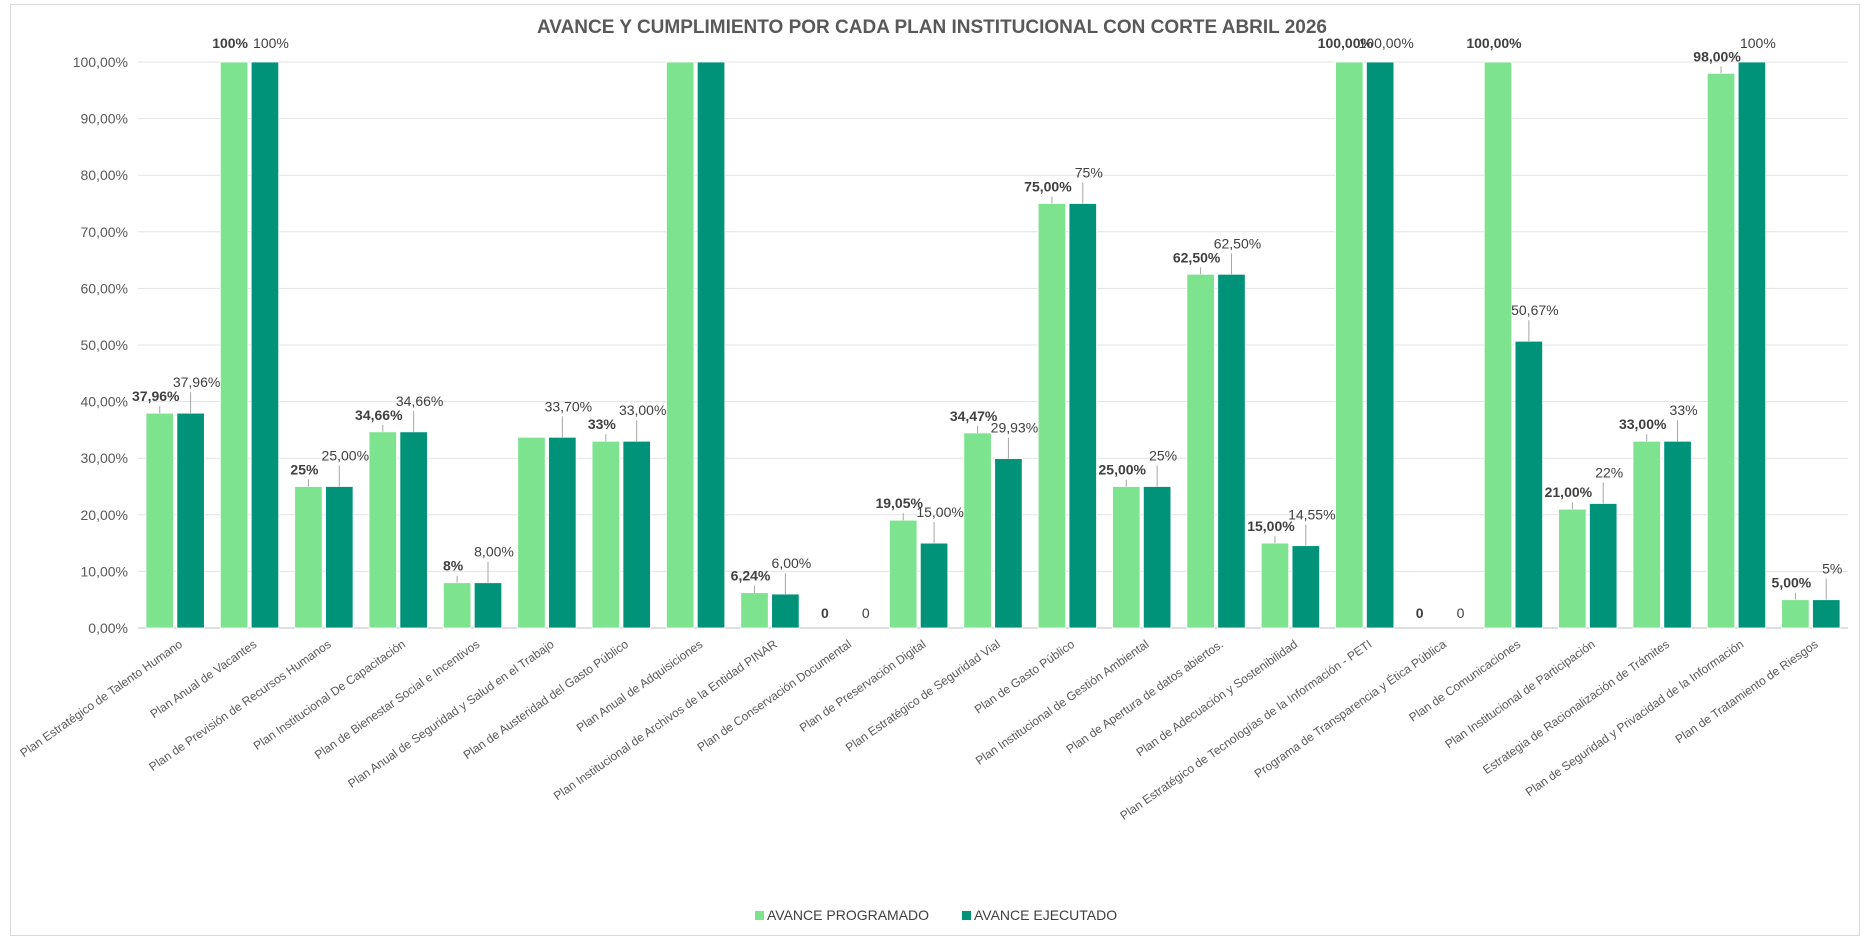  Describe the element at coordinates (568, 406) in the screenshot. I see `data-label-ejecutado: 33,70%` at that location.